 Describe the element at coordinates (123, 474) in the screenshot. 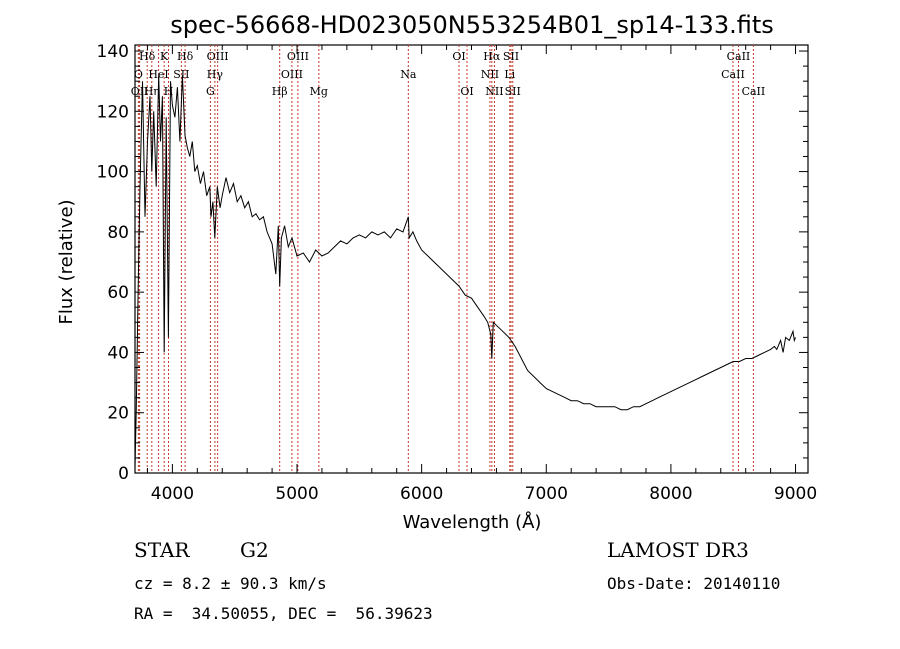

I see `y-tick-label: 0` at that location.